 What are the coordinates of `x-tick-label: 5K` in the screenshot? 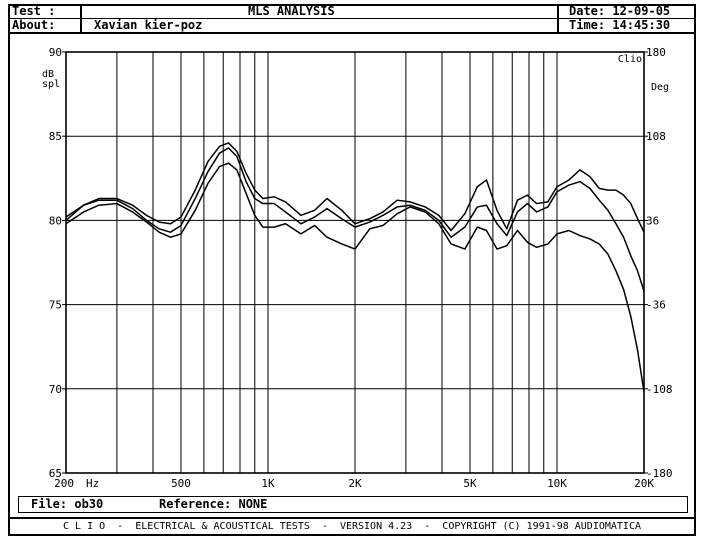 It's located at (470, 483).